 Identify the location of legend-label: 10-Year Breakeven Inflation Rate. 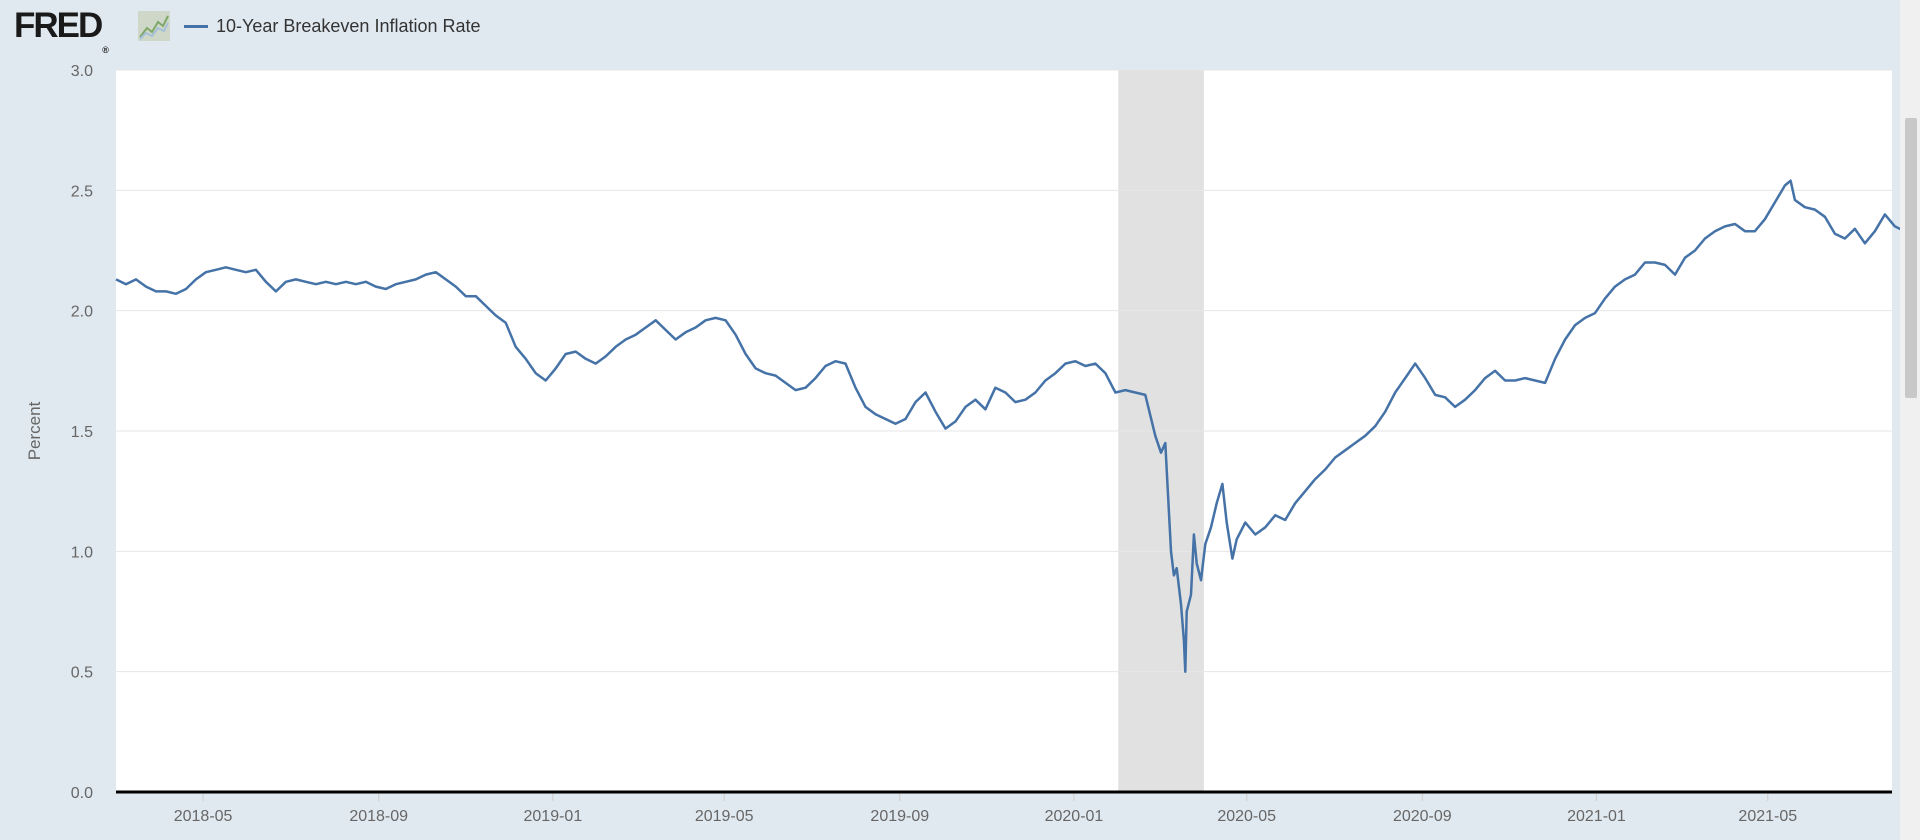
(348, 25).